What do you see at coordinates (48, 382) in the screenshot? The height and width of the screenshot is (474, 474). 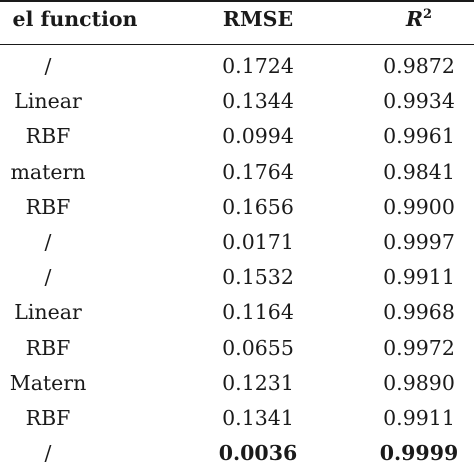 I see `cell-function: Matern` at bounding box center [48, 382].